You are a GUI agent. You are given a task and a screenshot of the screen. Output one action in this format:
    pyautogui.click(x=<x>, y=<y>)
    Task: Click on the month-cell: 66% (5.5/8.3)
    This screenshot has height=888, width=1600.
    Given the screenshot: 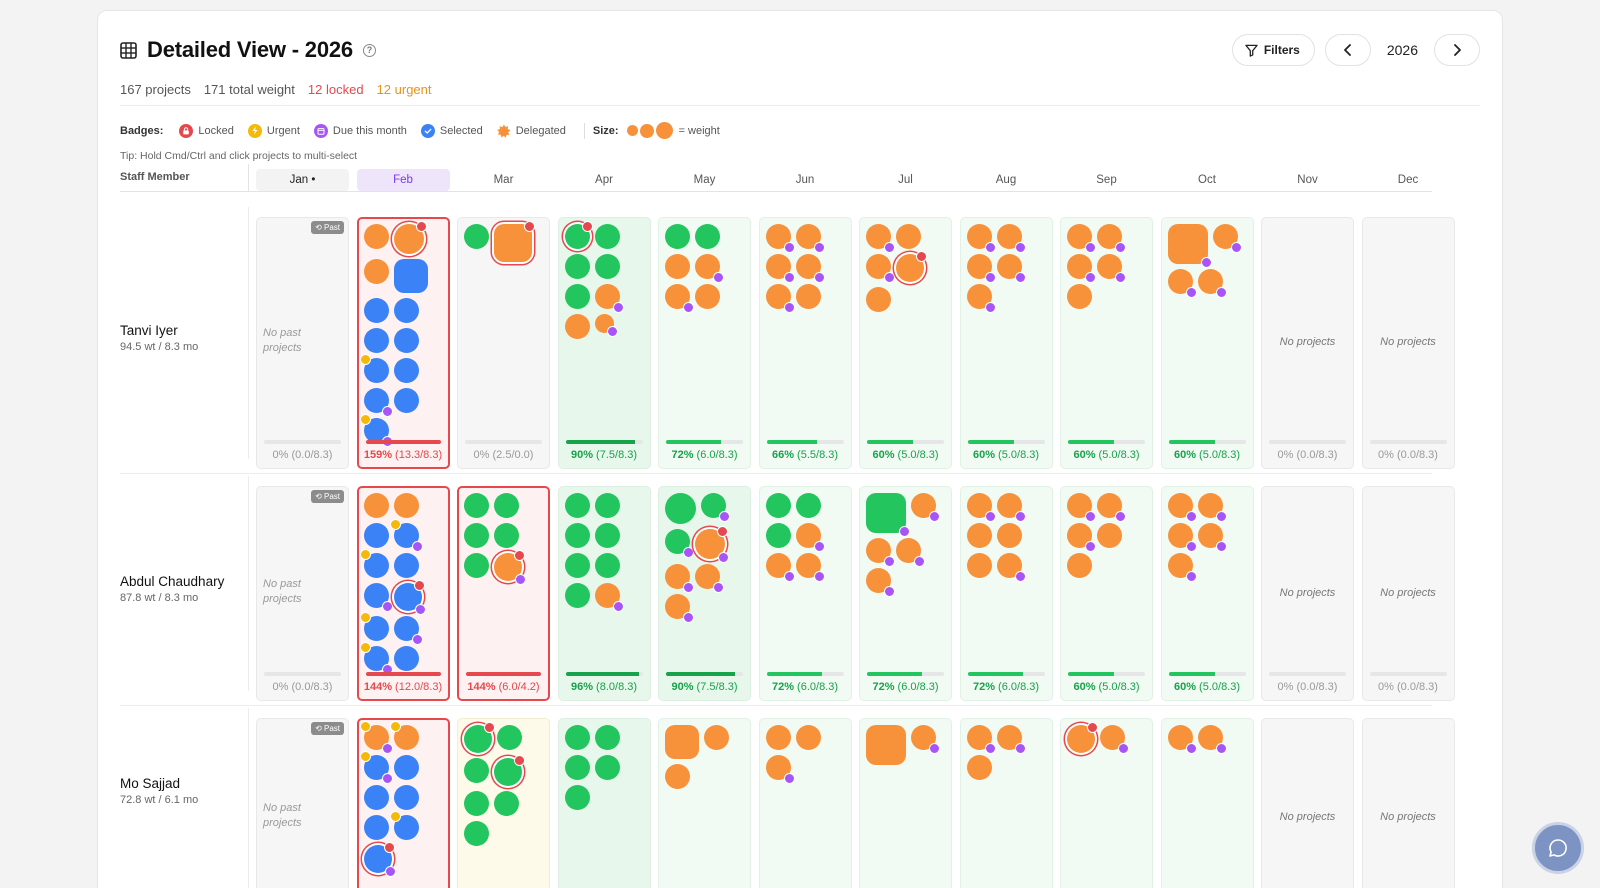 What is the action you would take?
    pyautogui.click(x=805, y=343)
    